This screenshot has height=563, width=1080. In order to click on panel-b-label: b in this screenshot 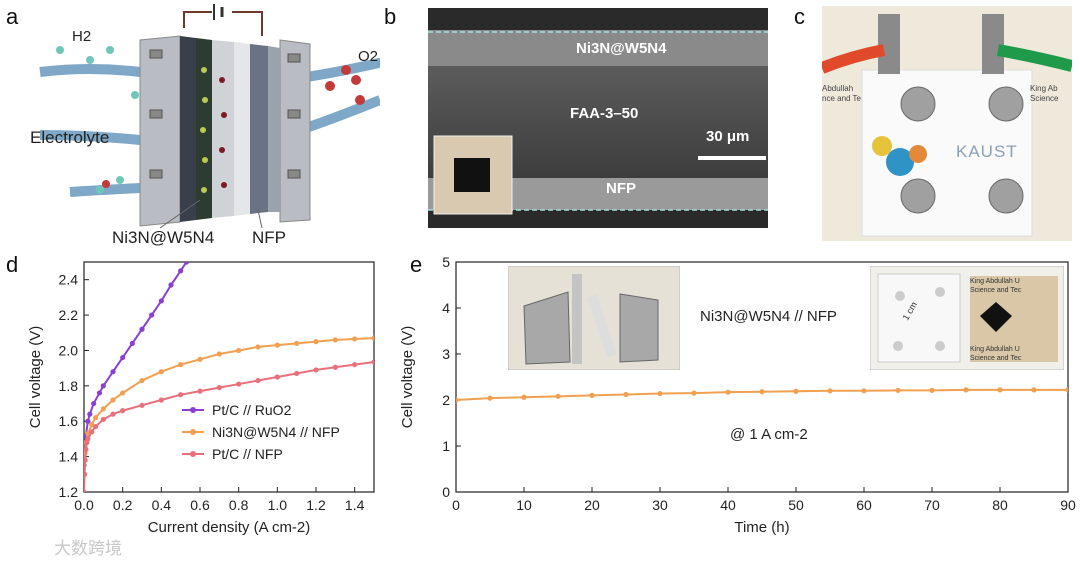, I will do `click(390, 16)`.